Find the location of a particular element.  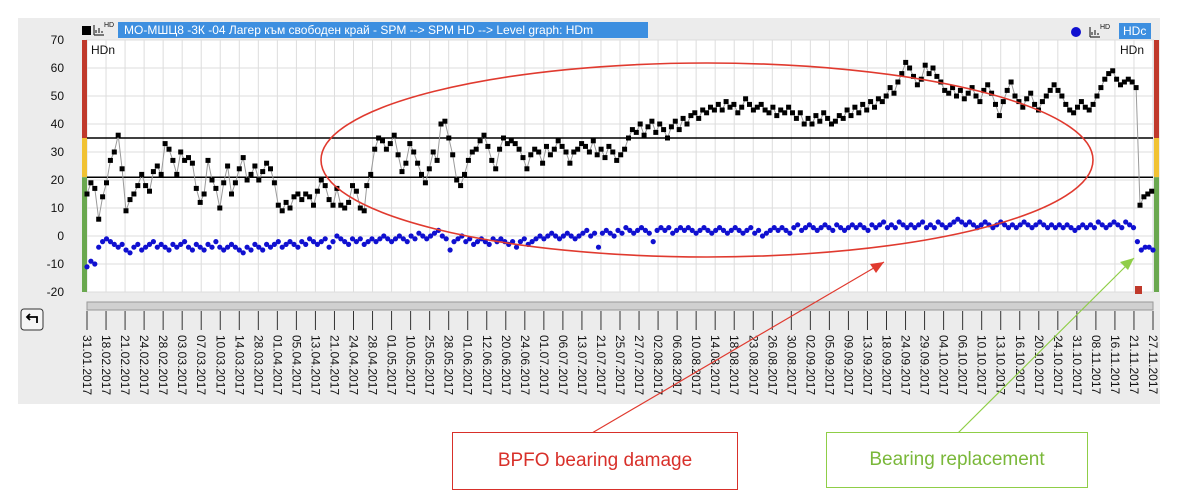

hd-chart-icon: HD is located at coordinates (103, 29).